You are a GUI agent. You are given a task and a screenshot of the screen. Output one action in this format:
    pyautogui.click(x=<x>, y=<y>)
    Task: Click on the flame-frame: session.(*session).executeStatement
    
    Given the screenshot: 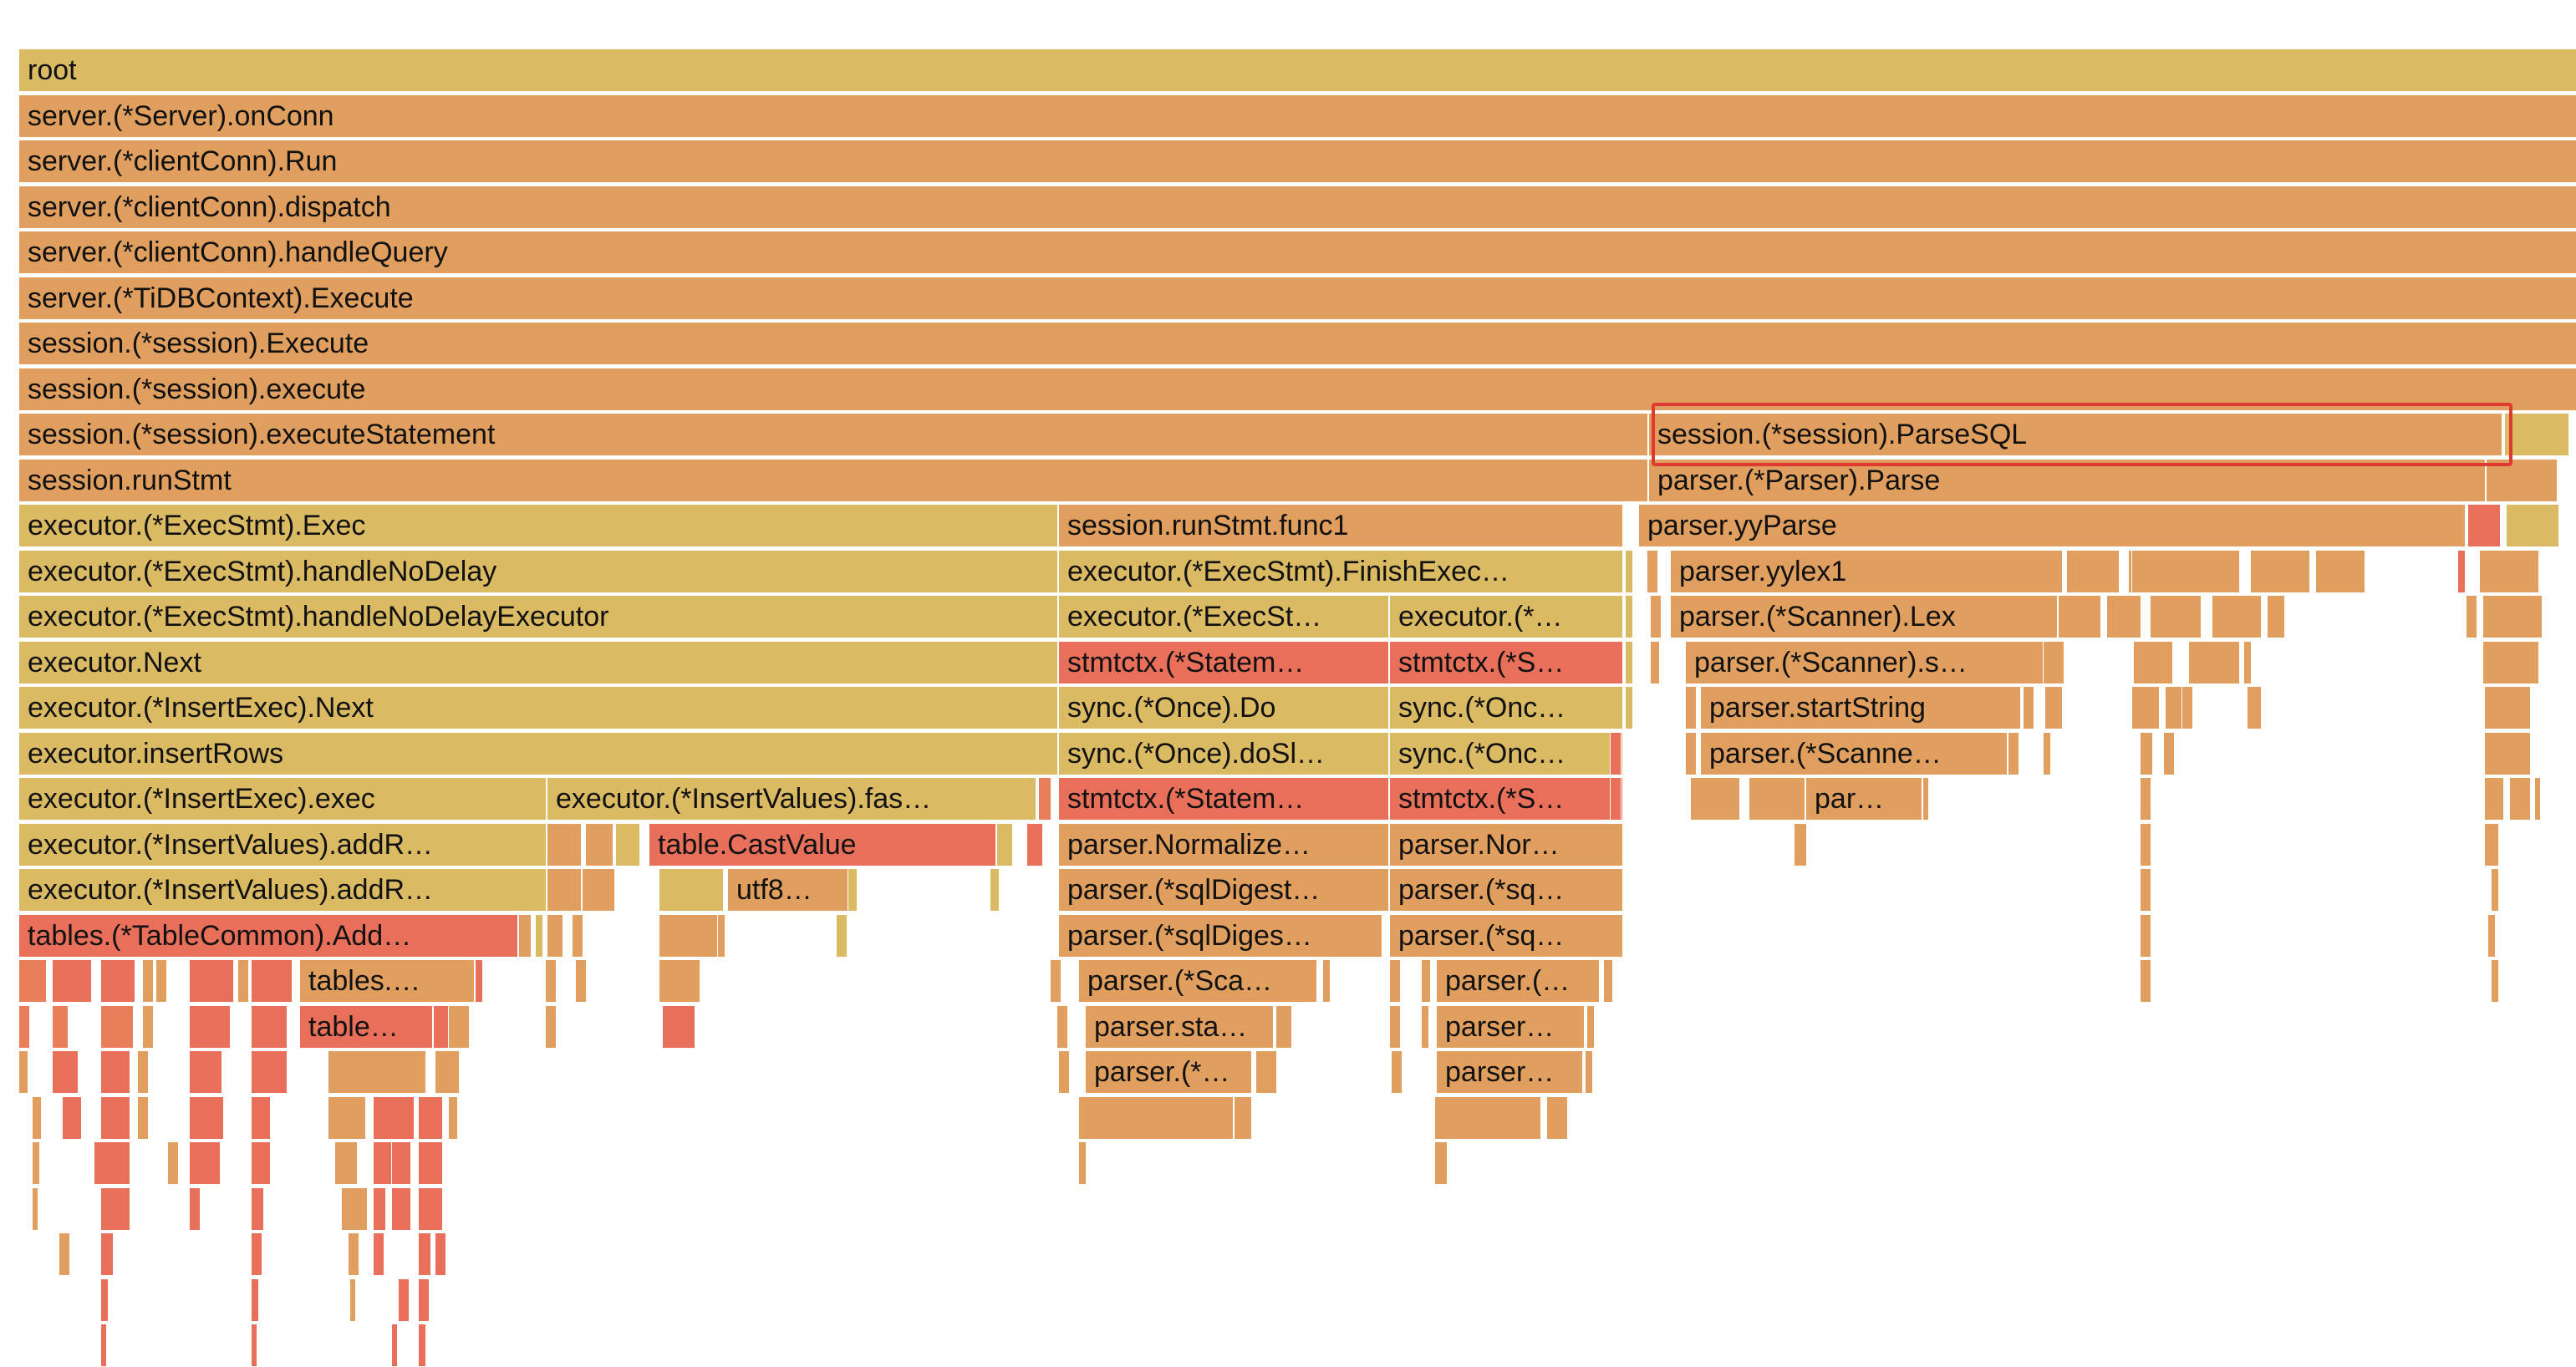 What is the action you would take?
    pyautogui.click(x=833, y=435)
    